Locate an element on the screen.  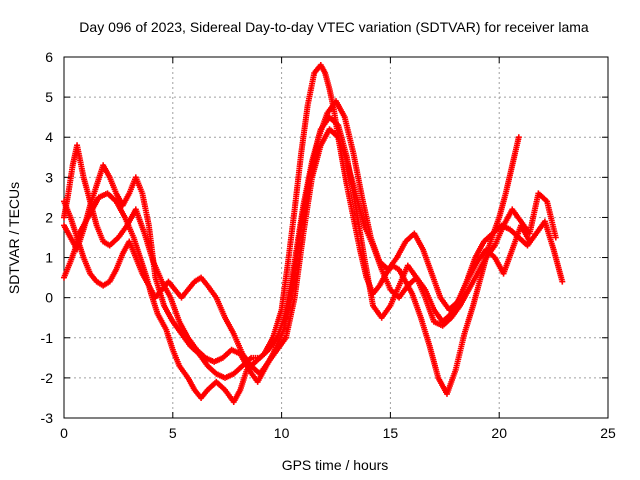
y-tick-label: 1 is located at coordinates (49, 258).